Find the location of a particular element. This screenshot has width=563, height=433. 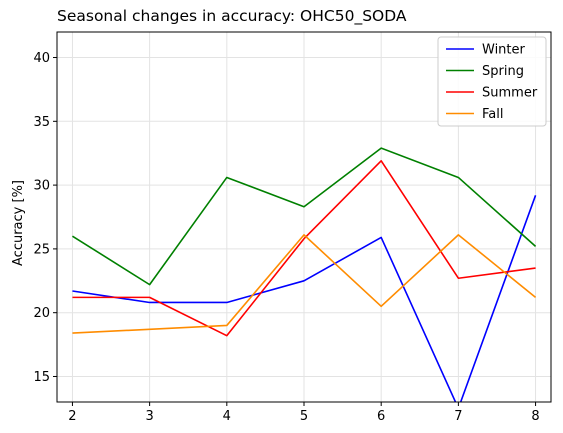

legend-label-winter: Winter is located at coordinates (504, 50).